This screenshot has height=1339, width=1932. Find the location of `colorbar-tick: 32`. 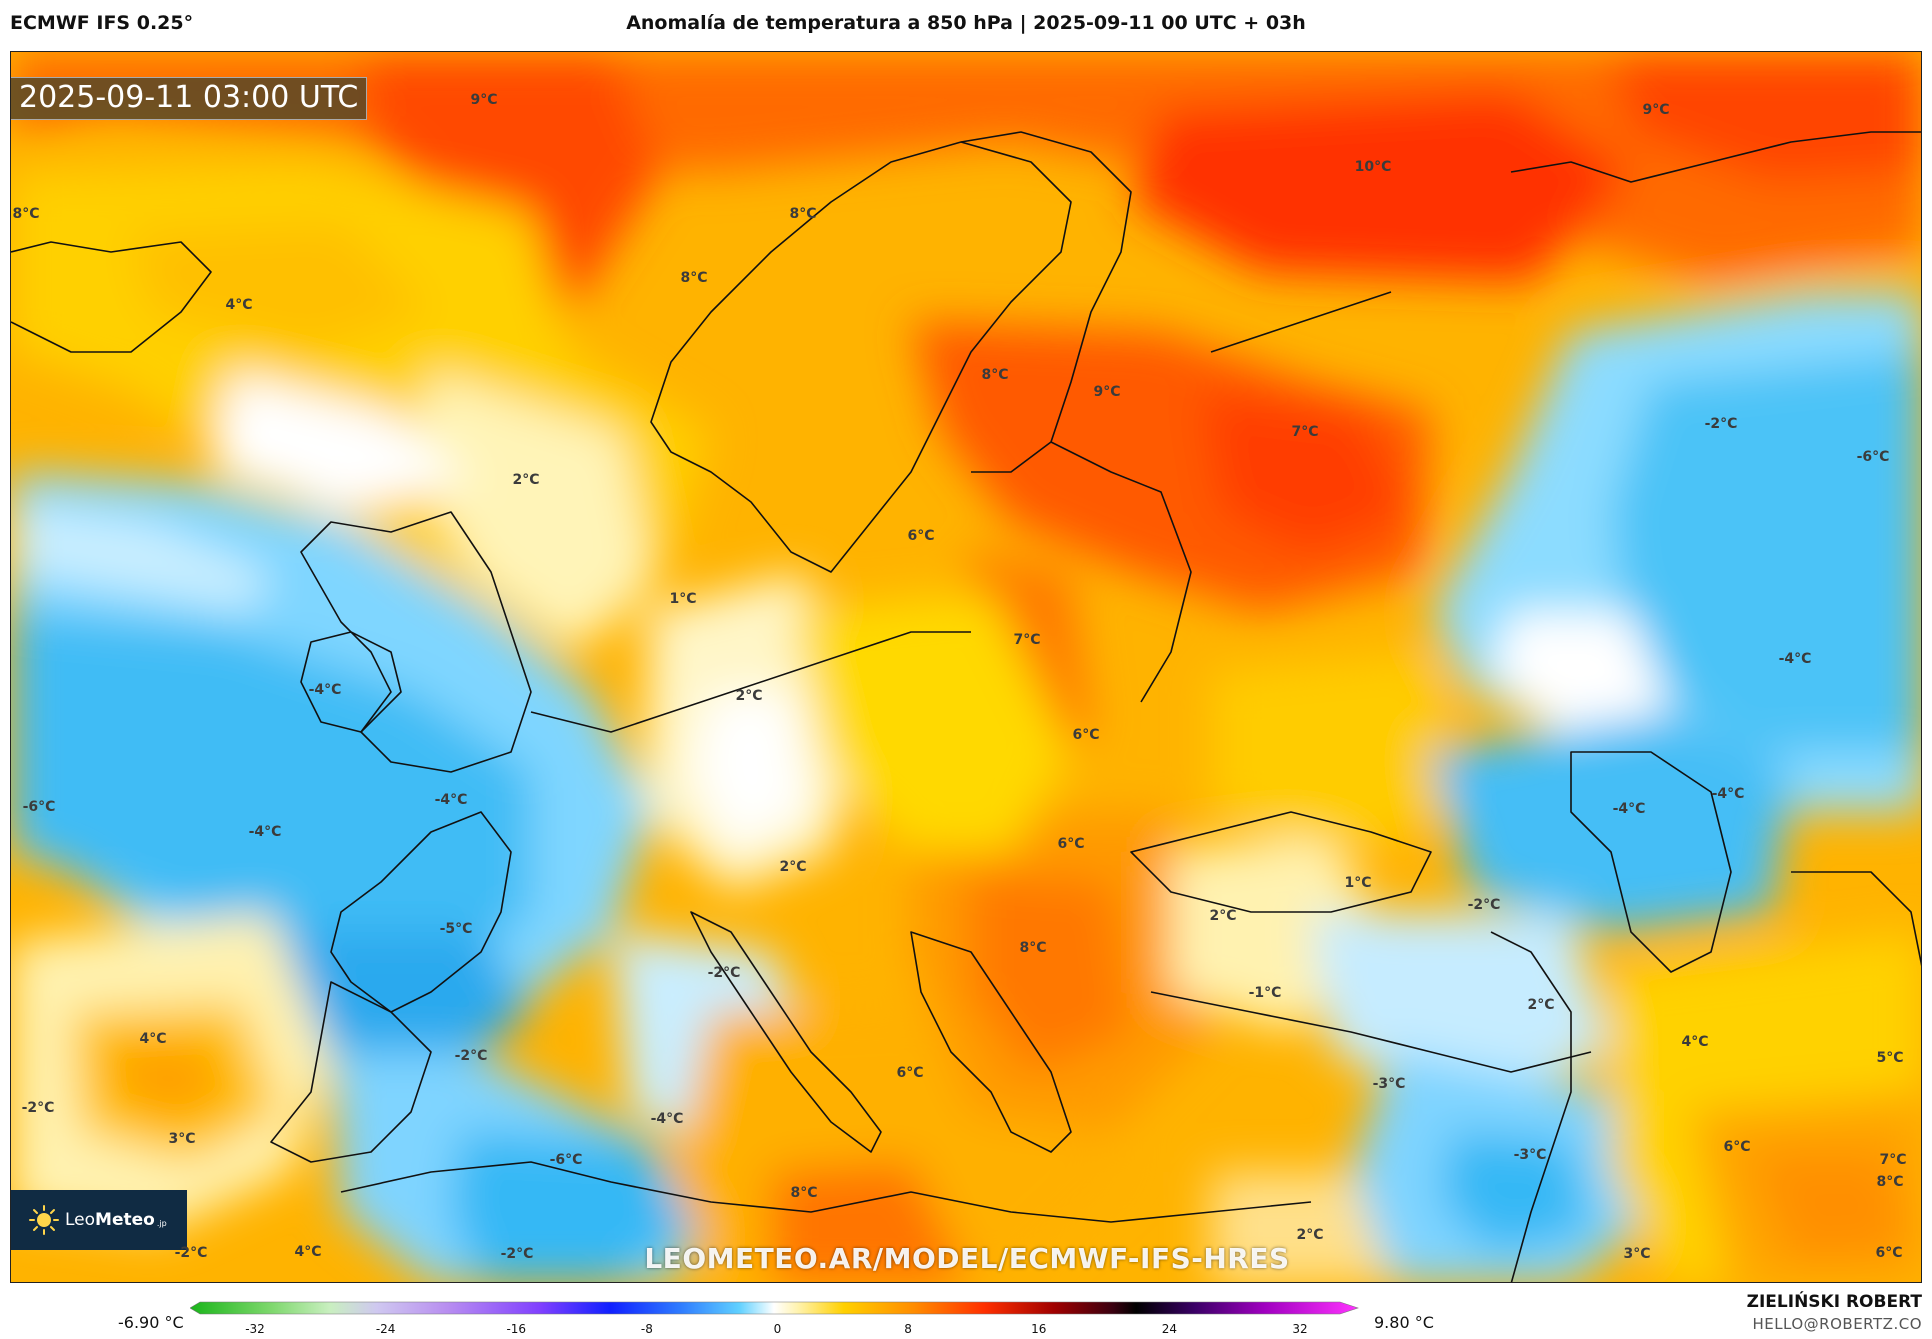

colorbar-tick: 32 is located at coordinates (1300, 1329).